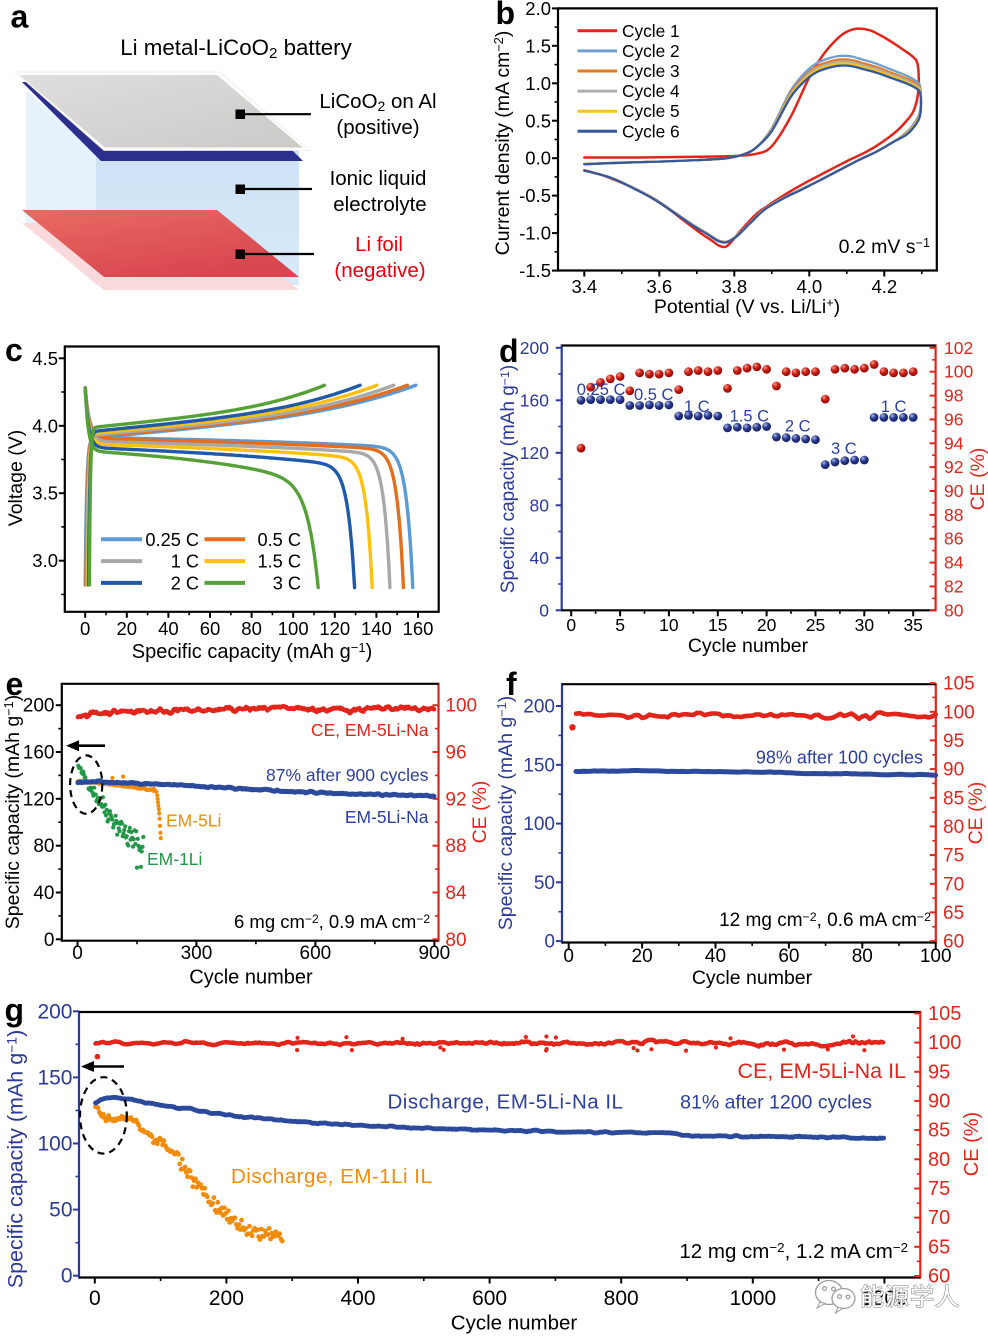  What do you see at coordinates (379, 244) in the screenshot?
I see `svg-text: Li foil` at bounding box center [379, 244].